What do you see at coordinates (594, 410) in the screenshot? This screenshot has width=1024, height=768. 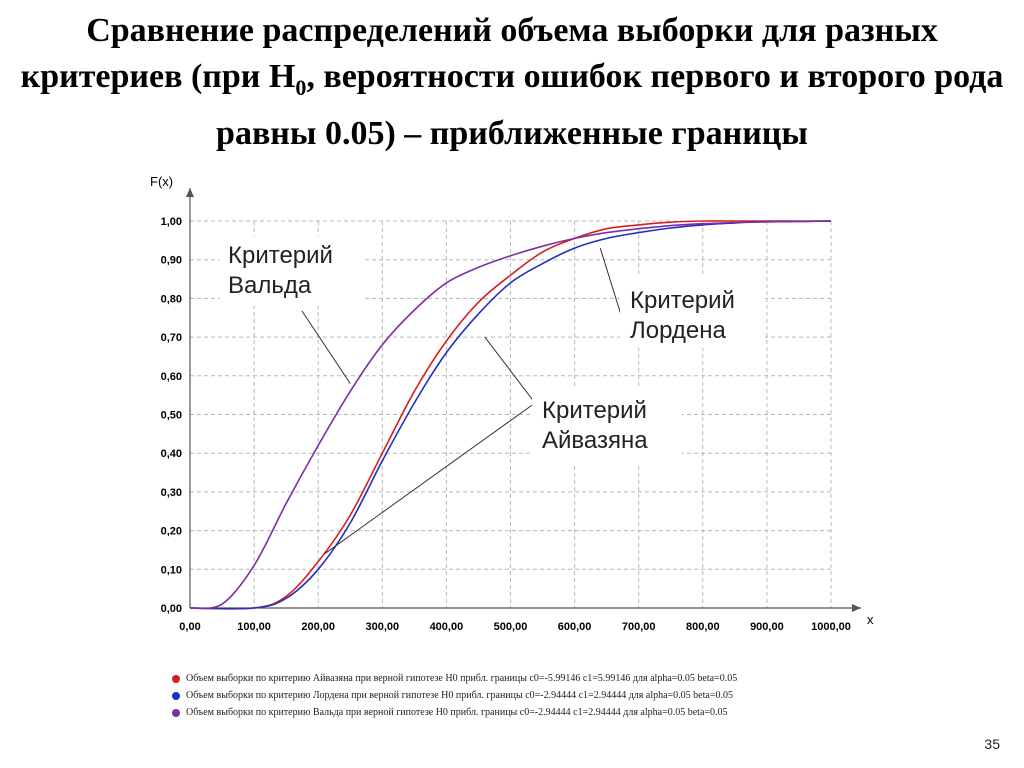 I see `annotation-ayvazyan-line1: Критерий` at bounding box center [594, 410].